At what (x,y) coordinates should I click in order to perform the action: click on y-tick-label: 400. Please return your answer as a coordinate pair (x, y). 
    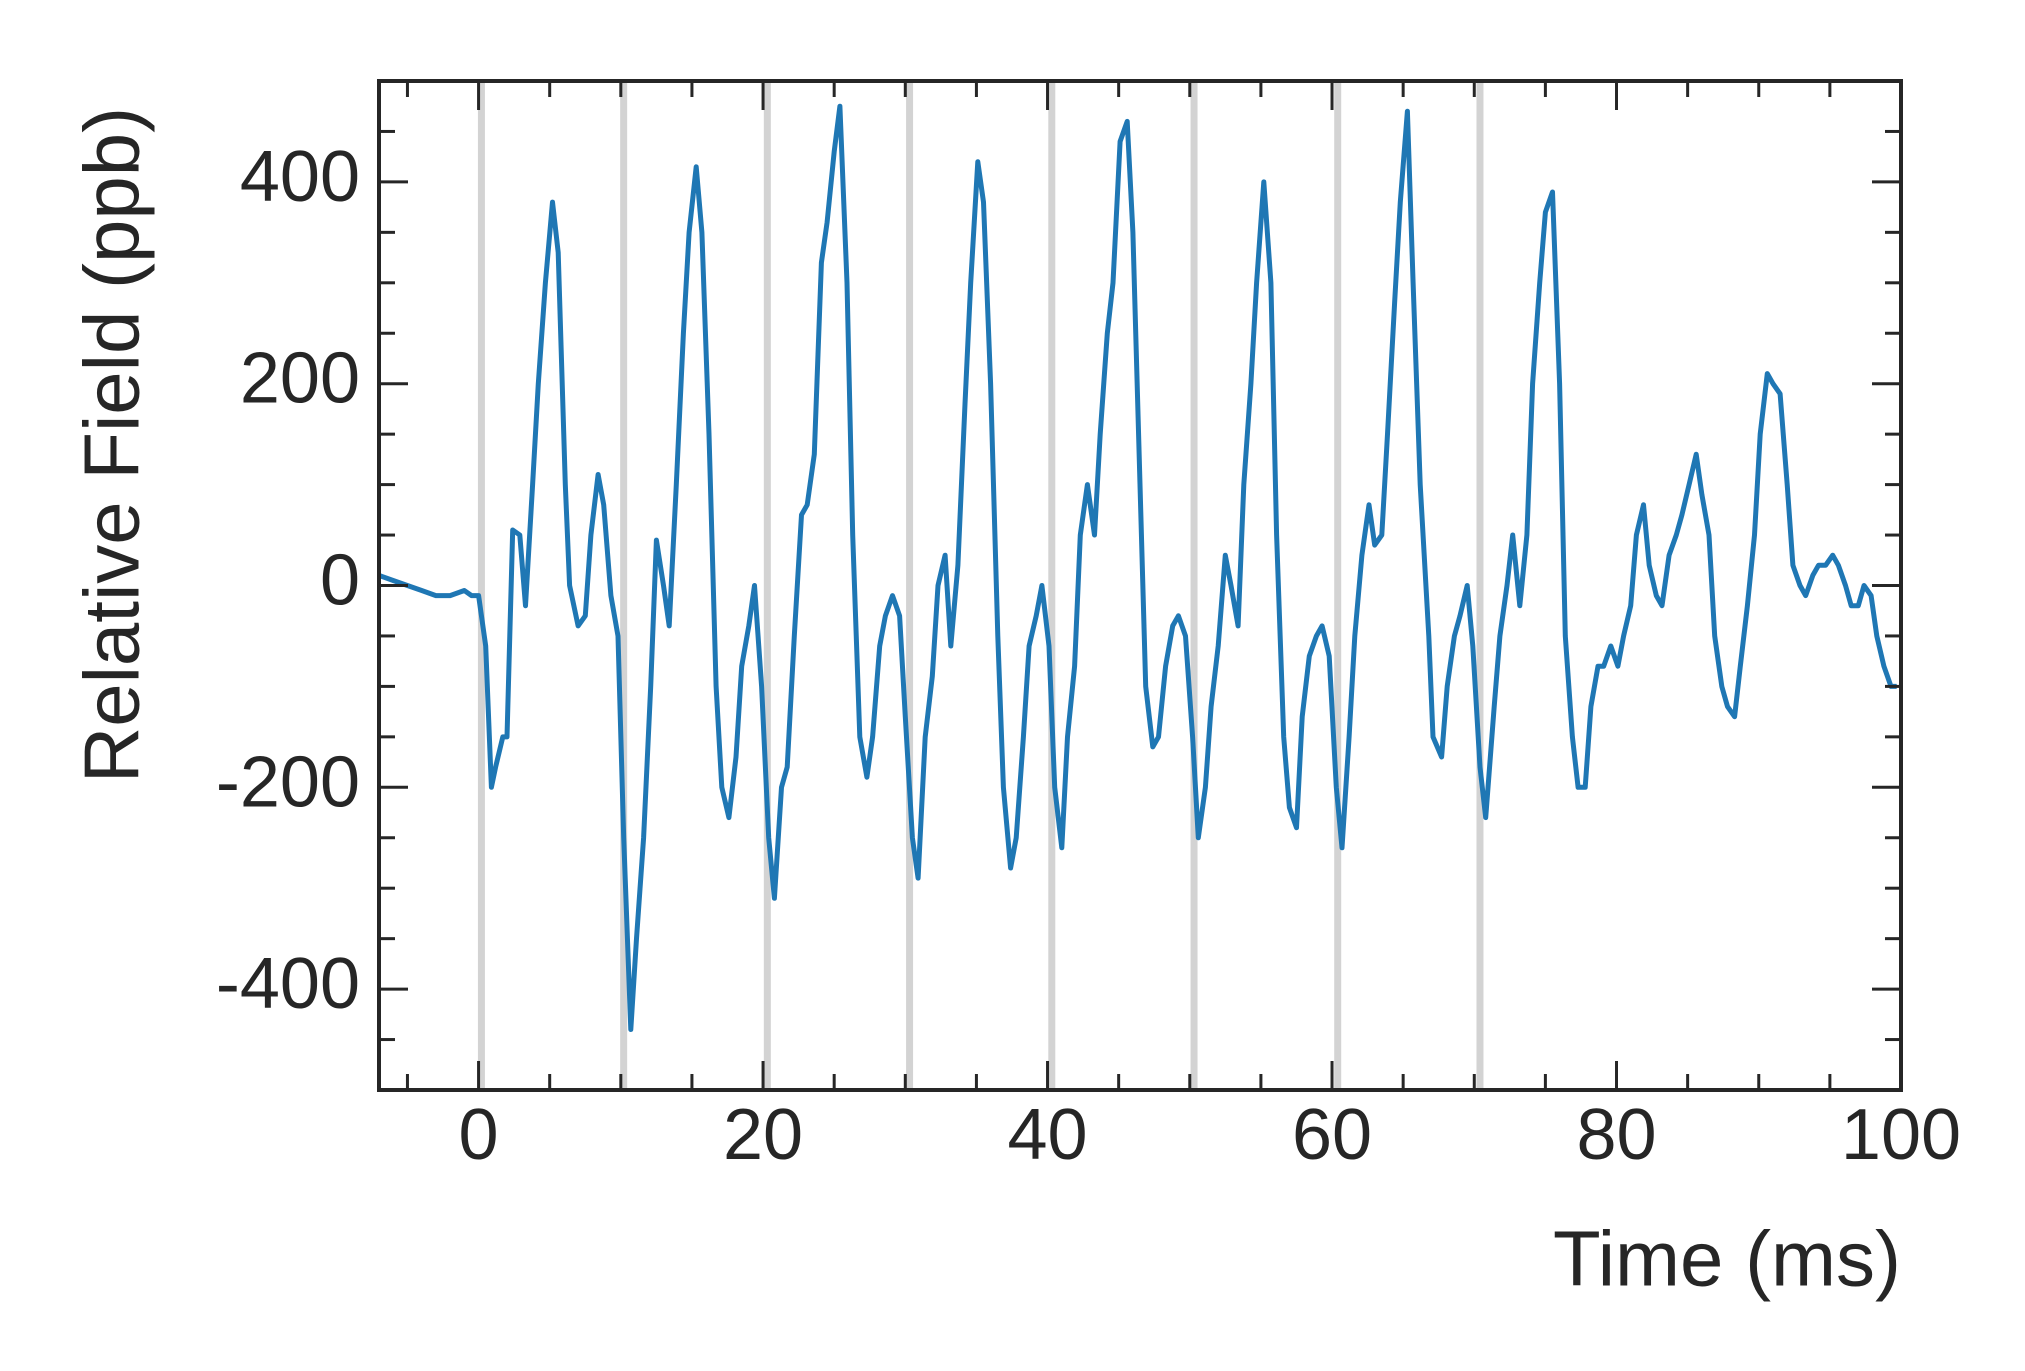
    Looking at the image, I should click on (300, 177).